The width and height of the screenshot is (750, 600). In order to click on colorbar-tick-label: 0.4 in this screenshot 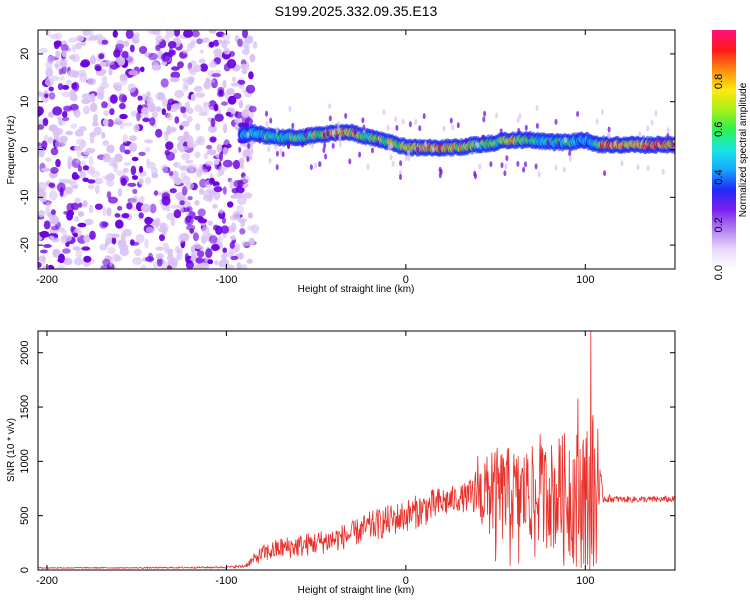, I will do `click(719, 176)`.